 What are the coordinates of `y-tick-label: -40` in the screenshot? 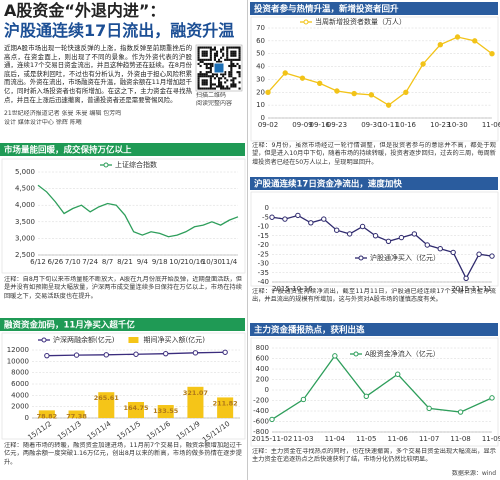 It's located at (263, 282).